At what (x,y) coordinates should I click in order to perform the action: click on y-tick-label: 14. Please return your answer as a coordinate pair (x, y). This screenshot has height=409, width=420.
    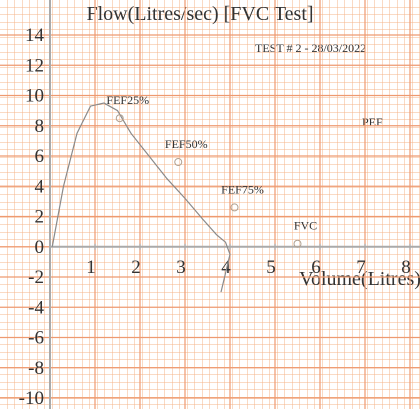
    Looking at the image, I should click on (35, 35).